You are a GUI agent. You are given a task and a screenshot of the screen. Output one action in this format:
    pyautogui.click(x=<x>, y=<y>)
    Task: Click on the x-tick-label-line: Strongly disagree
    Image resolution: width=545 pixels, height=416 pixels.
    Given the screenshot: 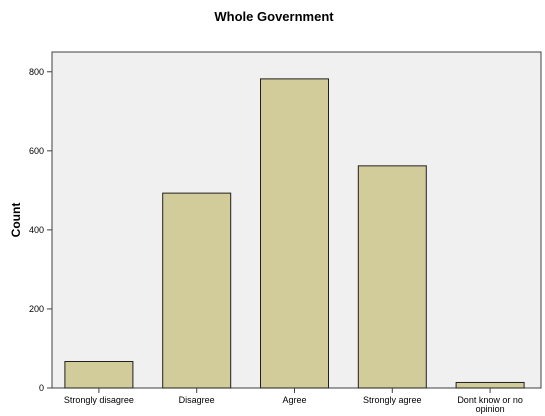 What is the action you would take?
    pyautogui.click(x=99, y=400)
    